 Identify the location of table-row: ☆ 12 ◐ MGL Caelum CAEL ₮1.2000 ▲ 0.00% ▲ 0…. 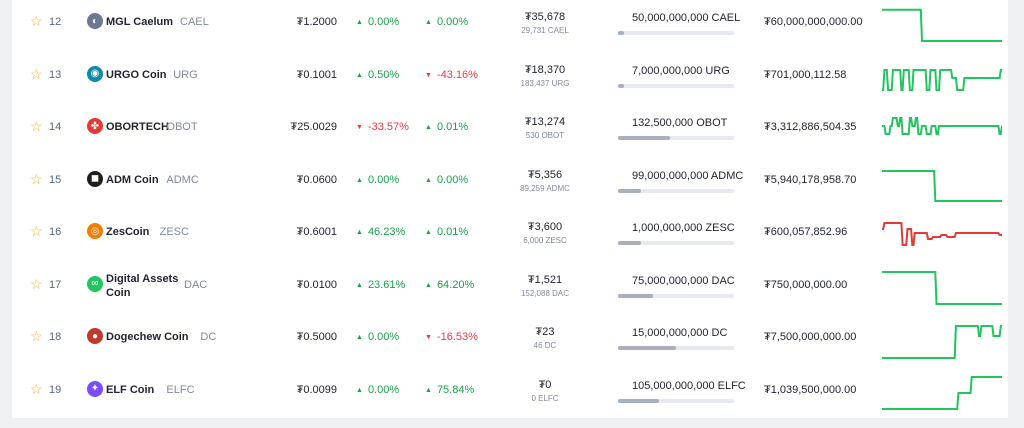
(510, 25).